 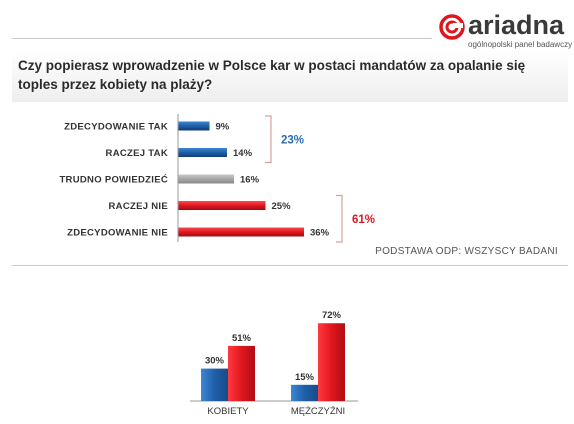 I want to click on category-label: ZDECYDOWANIE NIE, so click(x=117, y=233).